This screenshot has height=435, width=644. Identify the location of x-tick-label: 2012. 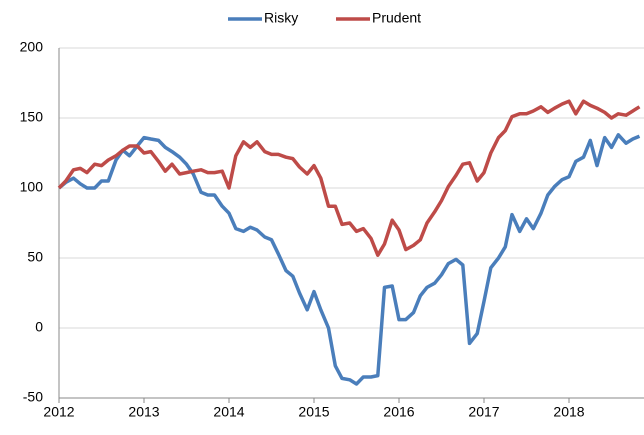
(58, 412).